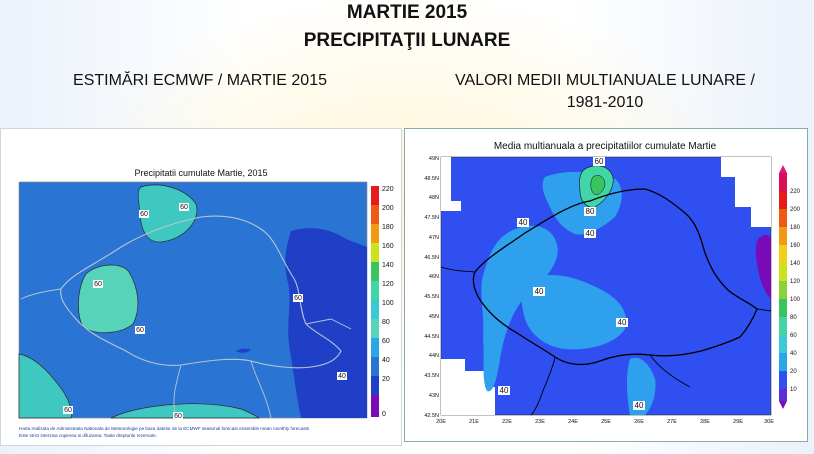  I want to click on right-scale-tick: 100, so click(795, 300).